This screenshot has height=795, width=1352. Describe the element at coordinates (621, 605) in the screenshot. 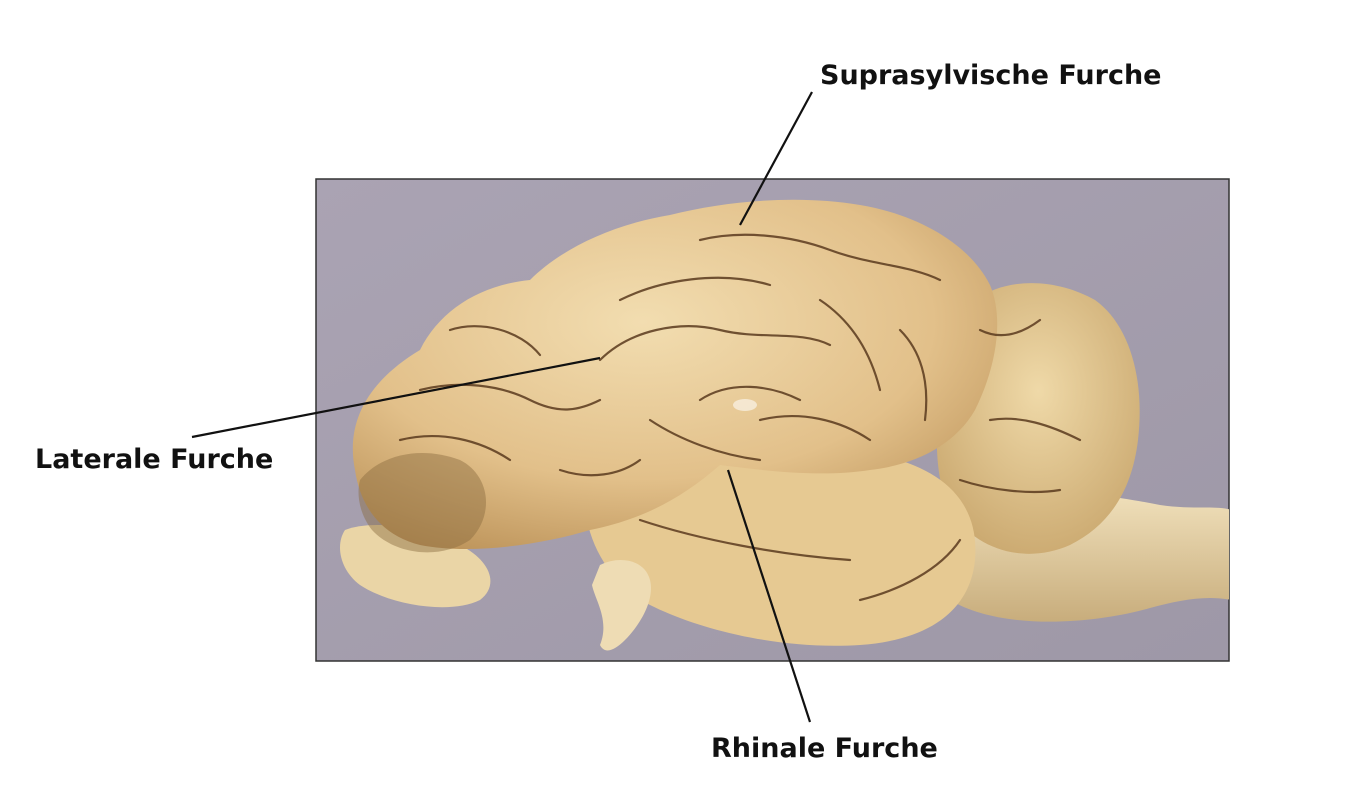

I see `optic-nerve` at that location.